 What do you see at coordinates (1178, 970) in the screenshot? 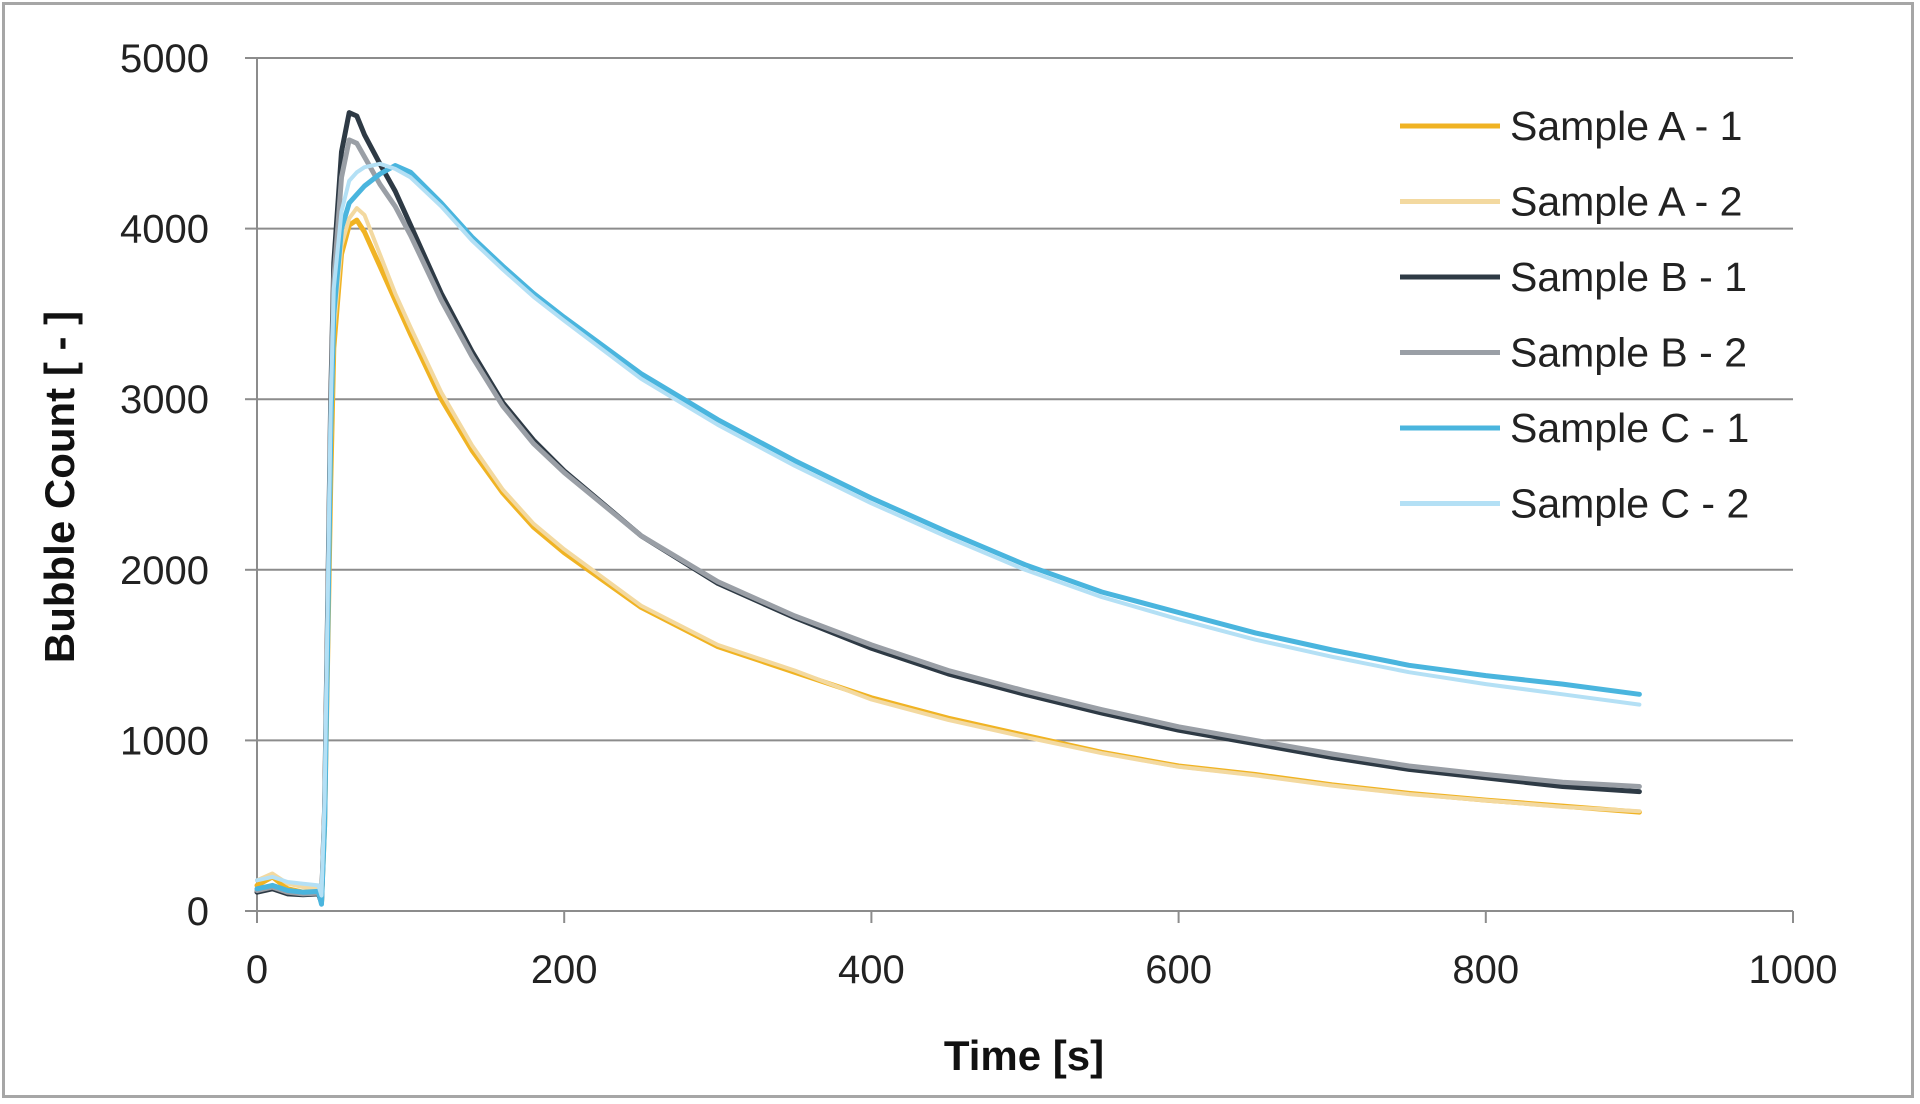
I see `x-tick-label: 600` at bounding box center [1178, 970].